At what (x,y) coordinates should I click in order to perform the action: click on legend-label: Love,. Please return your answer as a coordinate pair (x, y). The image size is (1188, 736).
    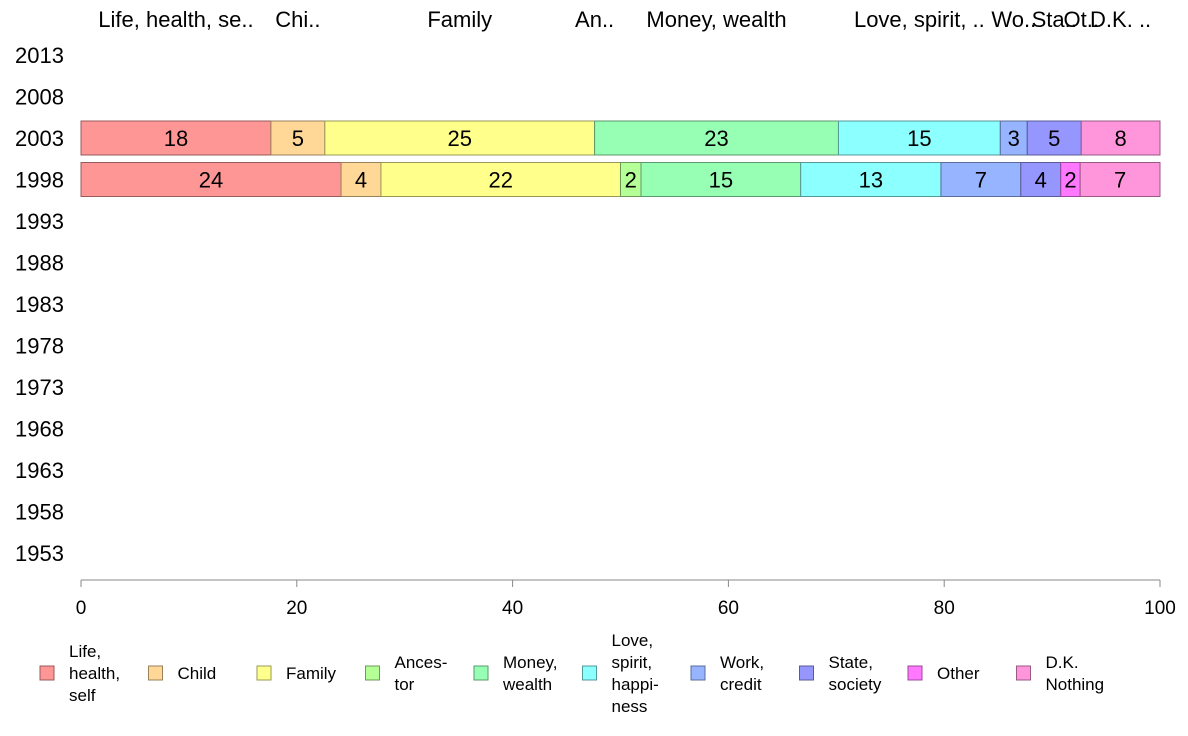
    Looking at the image, I should click on (633, 640).